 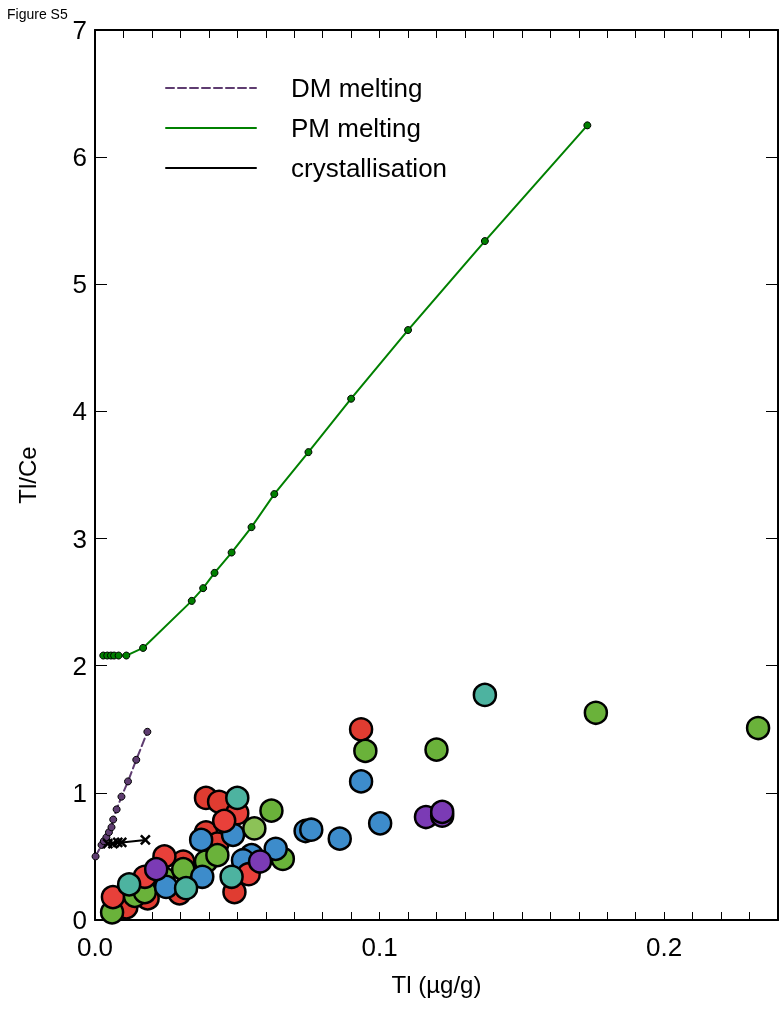 I want to click on y-tick-label: 5, so click(x=79, y=284).